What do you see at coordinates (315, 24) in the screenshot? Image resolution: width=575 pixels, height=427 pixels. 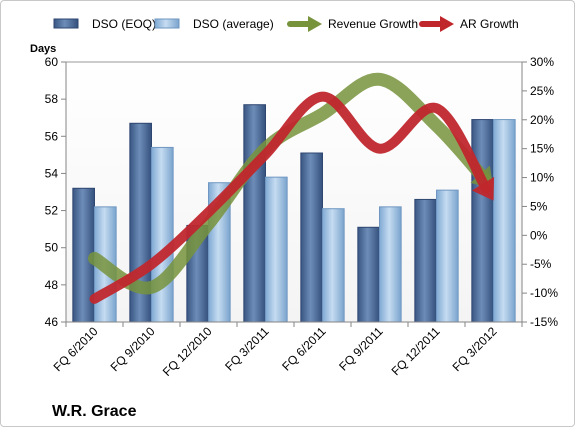 I see `legend-arrowhead-revenue-growth` at bounding box center [315, 24].